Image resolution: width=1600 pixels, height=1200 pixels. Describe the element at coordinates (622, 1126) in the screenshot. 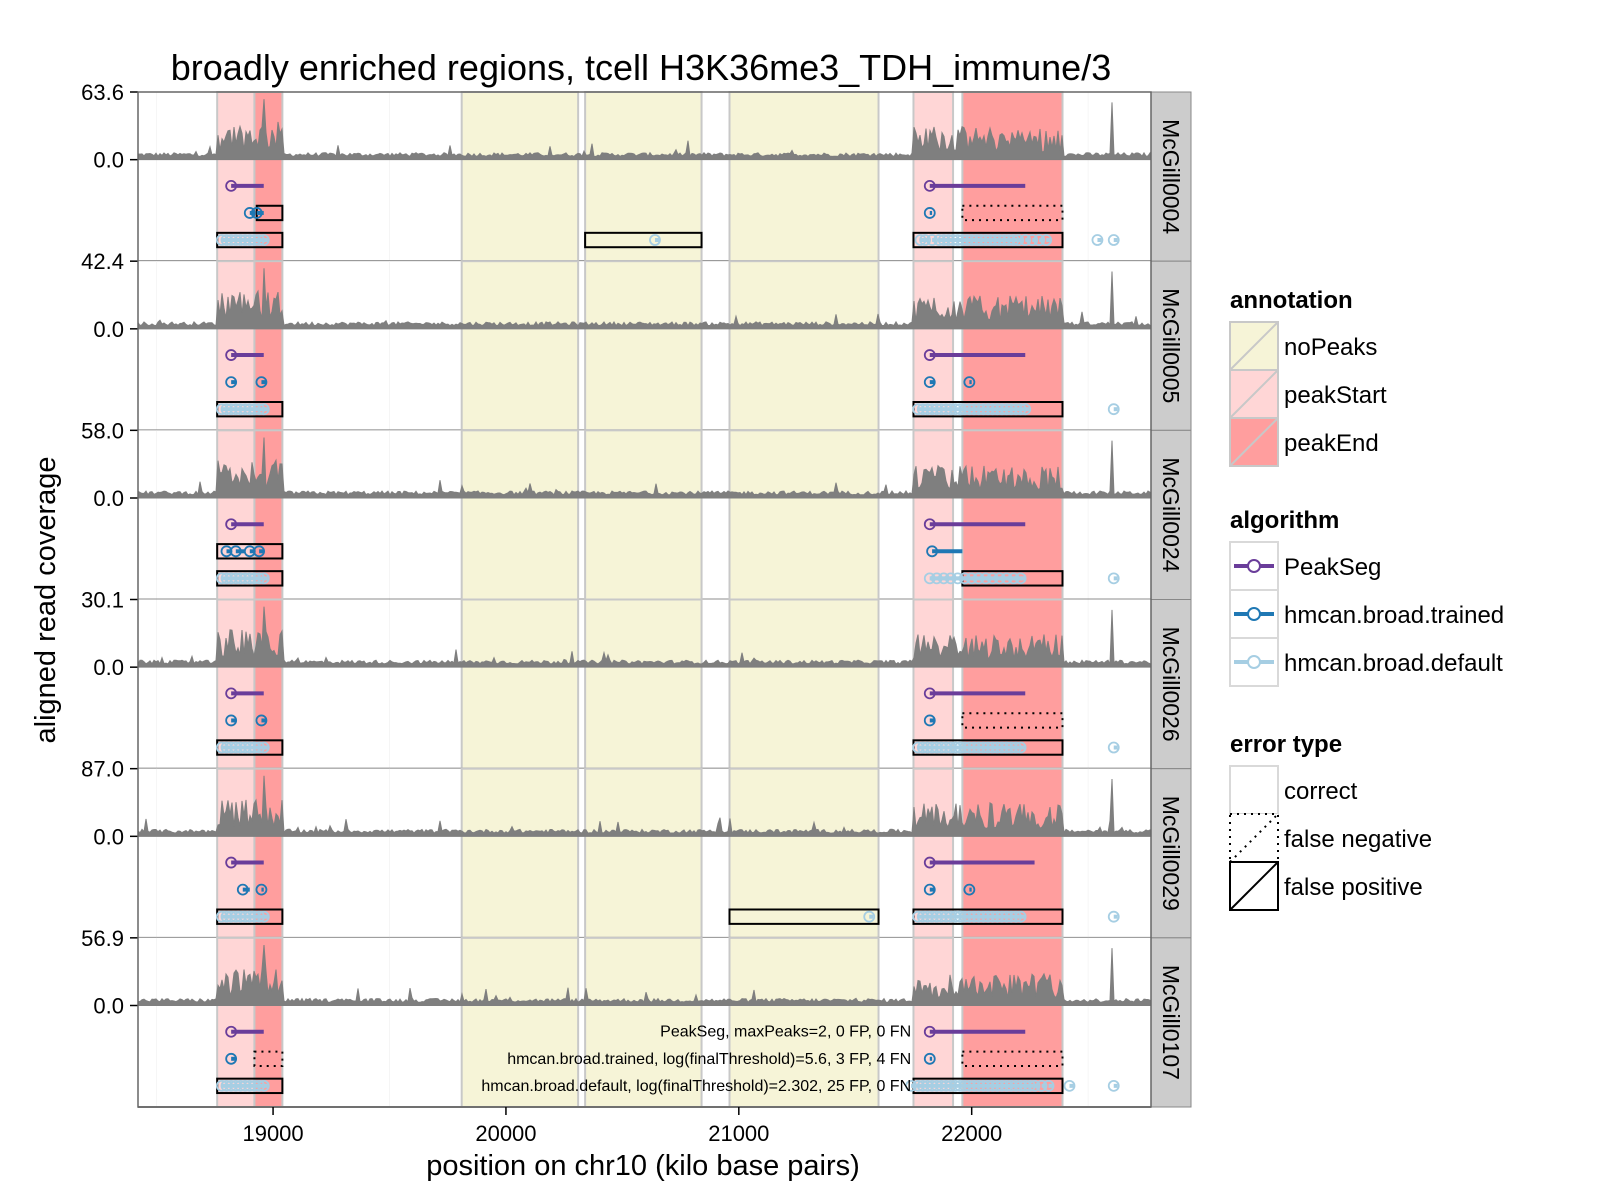

I see `x-axis: 19000 20000 21000 22000` at that location.